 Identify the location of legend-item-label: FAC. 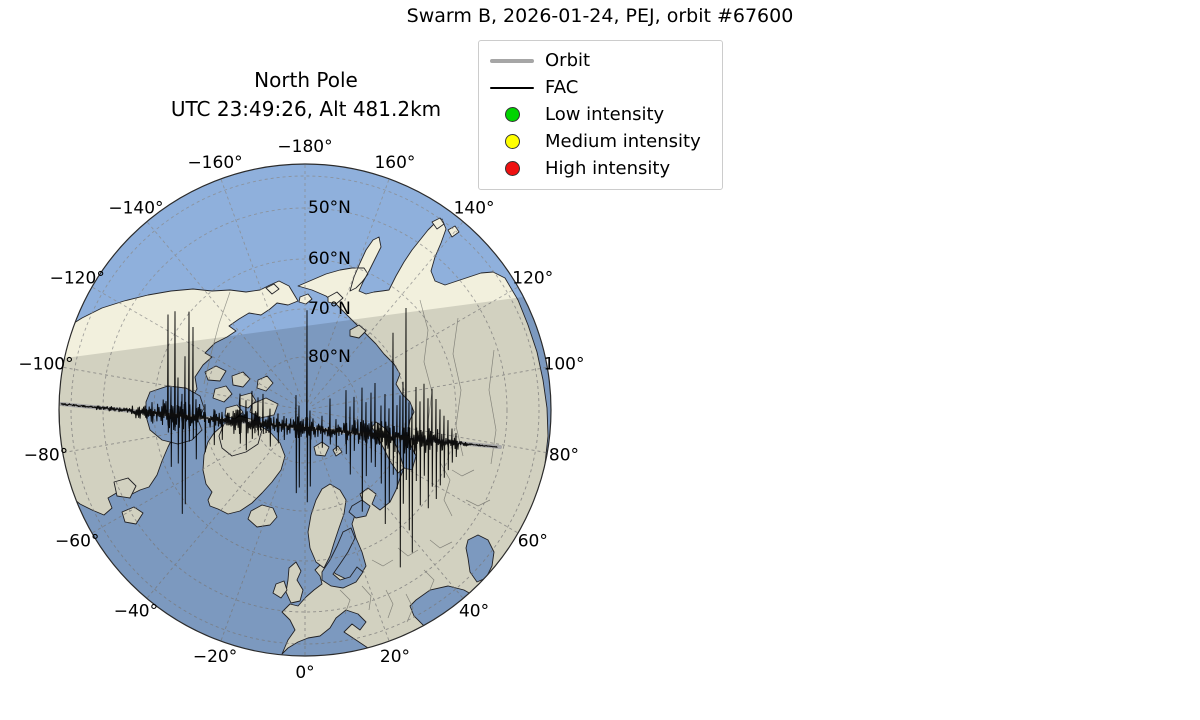
(562, 88).